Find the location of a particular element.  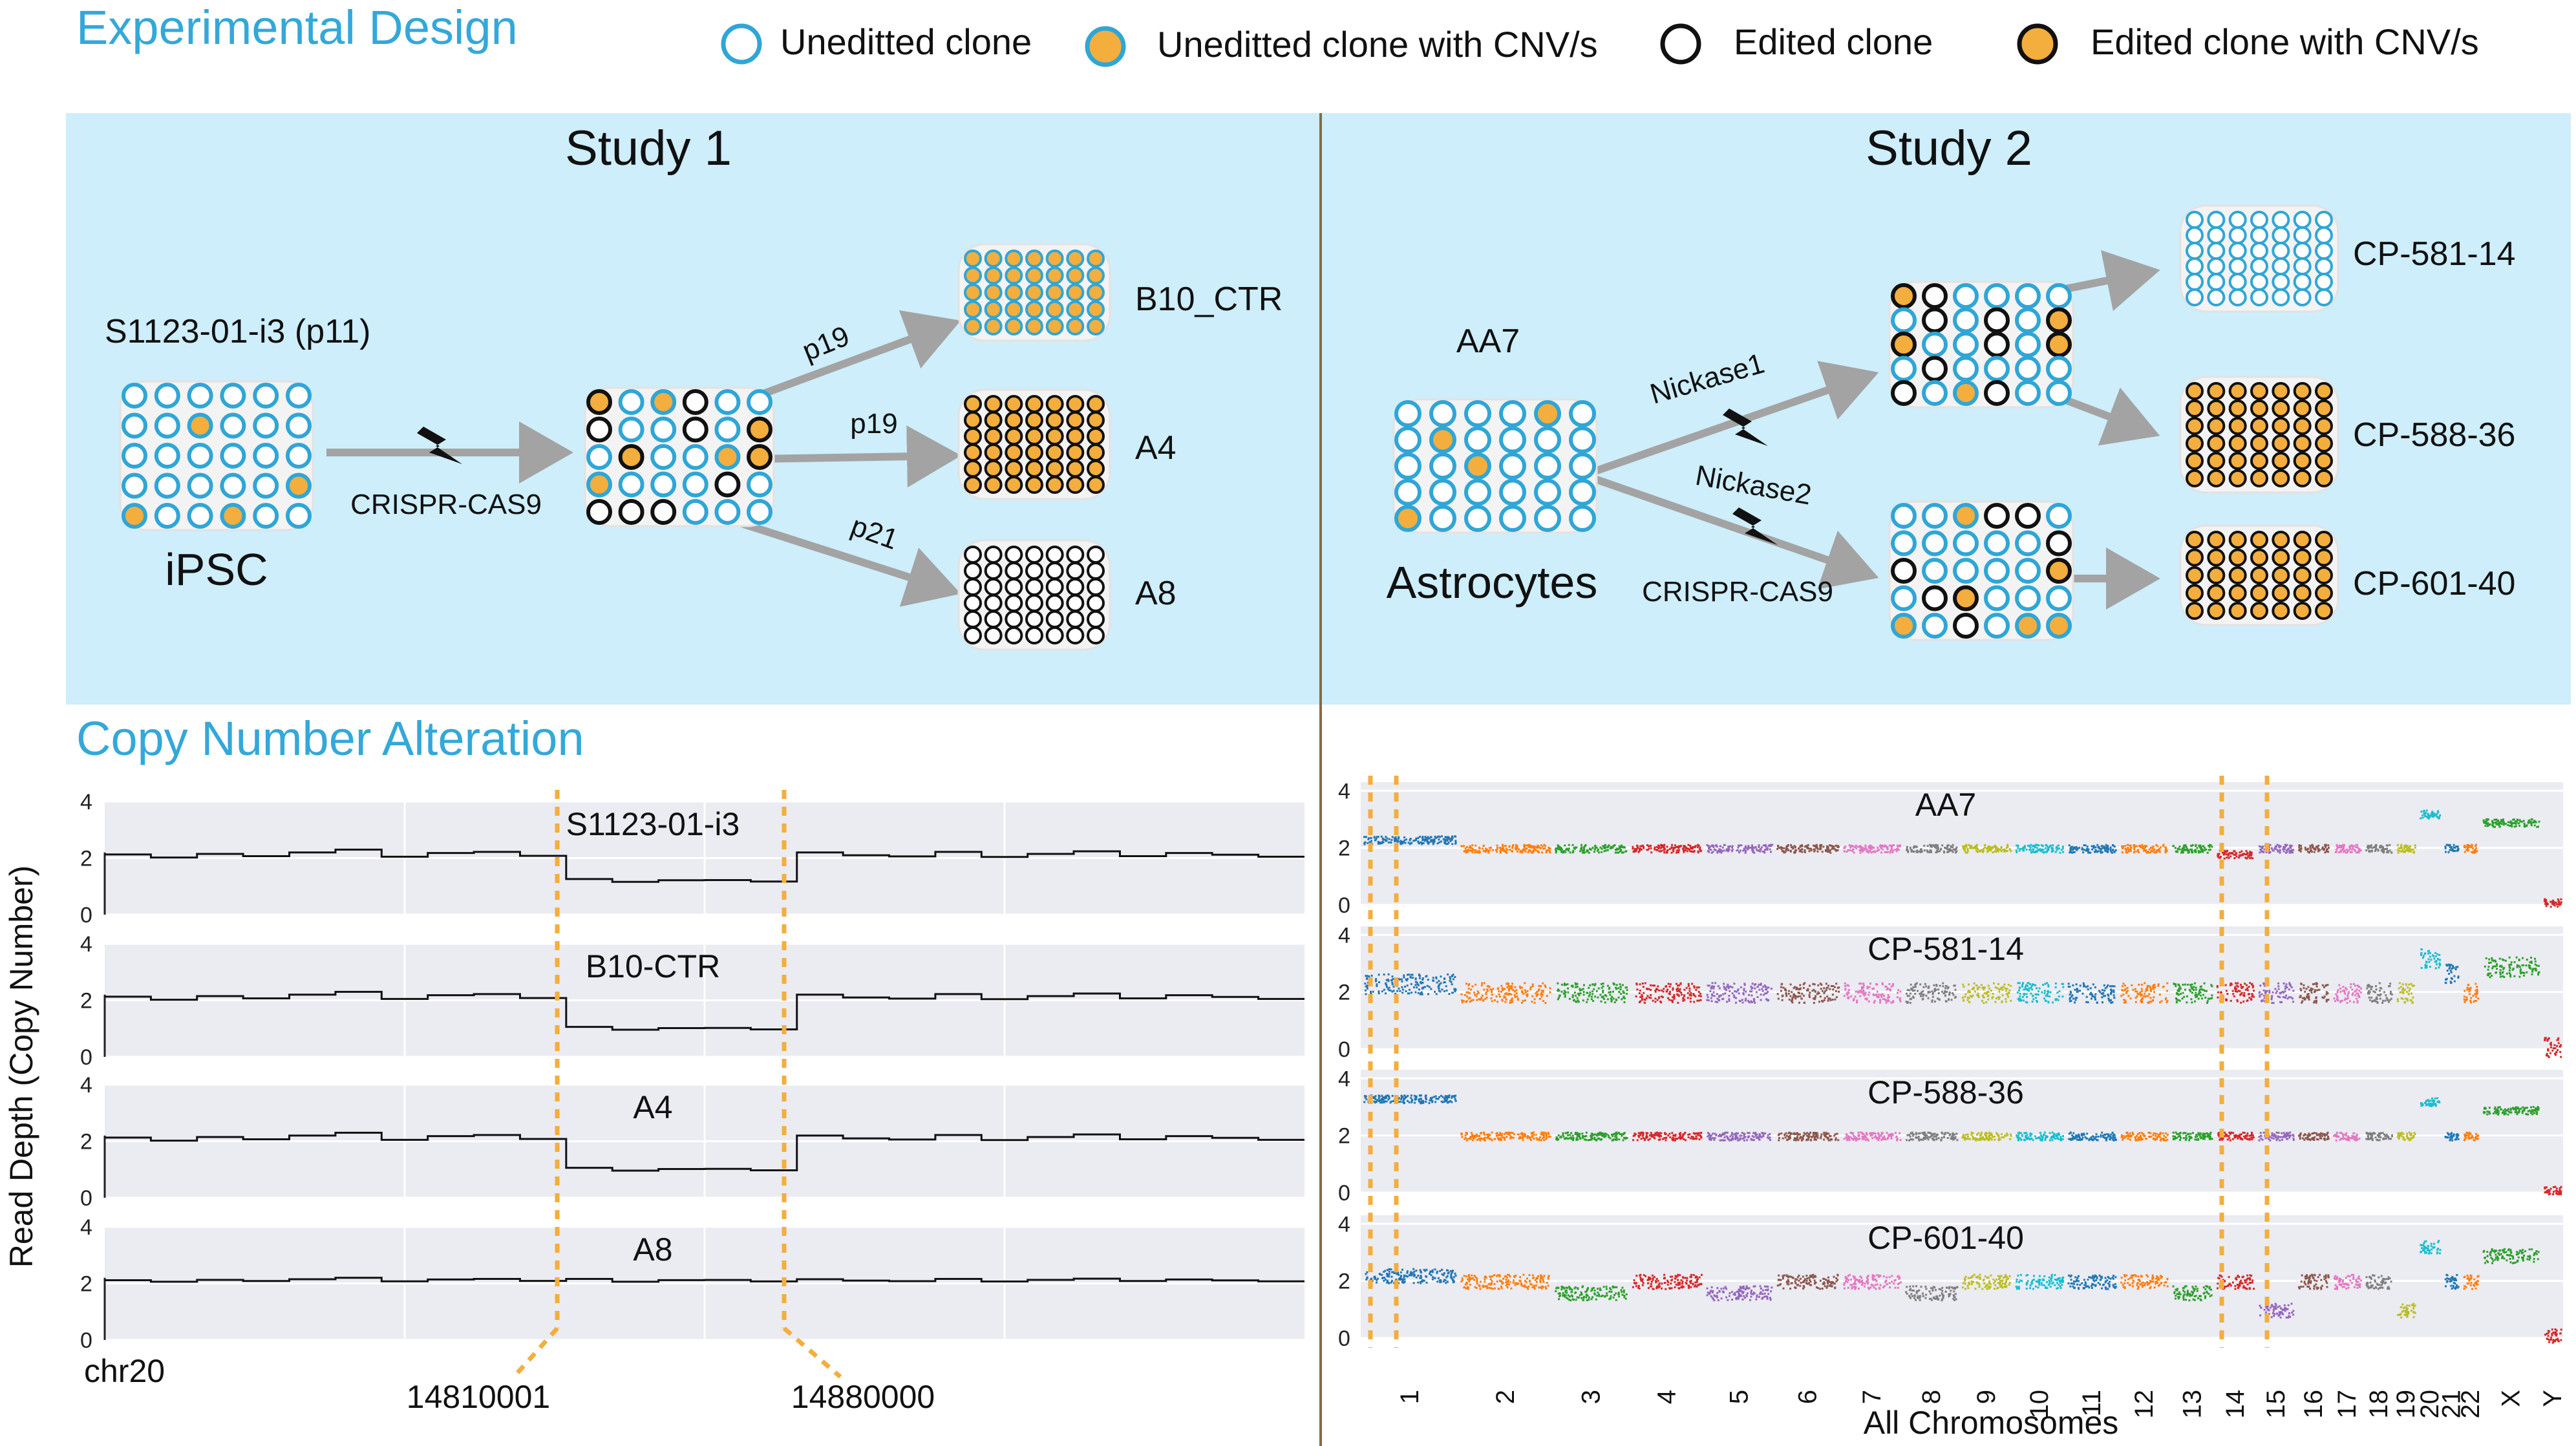

chromosome-tick-label: 10 is located at coordinates (2039, 1404).